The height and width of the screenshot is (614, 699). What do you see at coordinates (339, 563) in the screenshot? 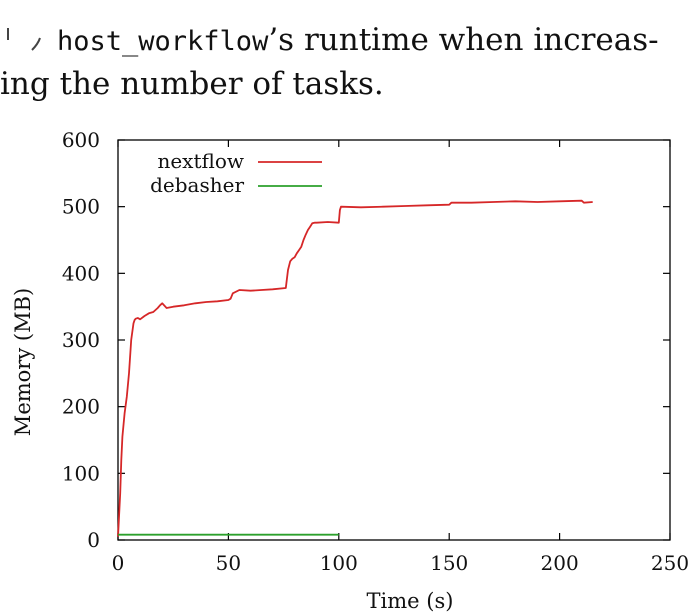
I see `x-tick-label: 100` at bounding box center [339, 563].